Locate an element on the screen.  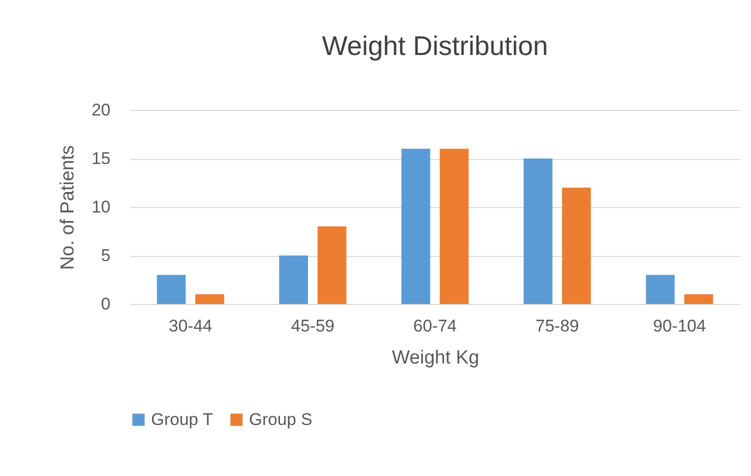
y-tick-label: 0 is located at coordinates (105, 304).